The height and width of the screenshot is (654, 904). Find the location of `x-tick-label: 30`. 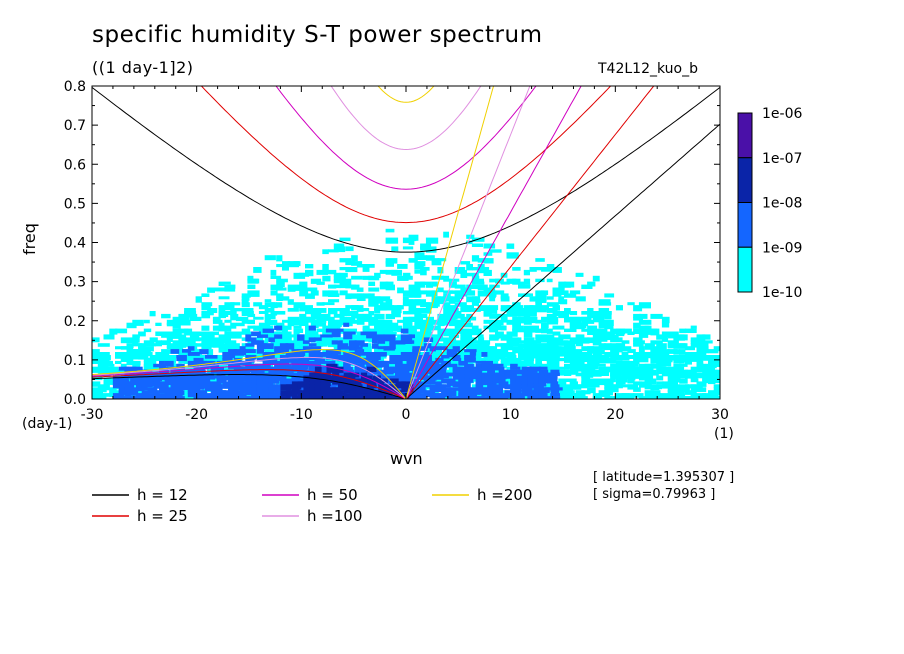

x-tick-label: 30 is located at coordinates (720, 415).